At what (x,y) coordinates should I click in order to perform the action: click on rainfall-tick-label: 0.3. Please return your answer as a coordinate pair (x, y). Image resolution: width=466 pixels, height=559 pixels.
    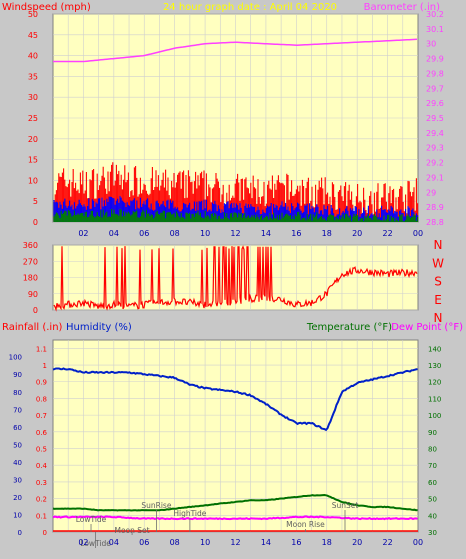
    Looking at the image, I should click on (41, 483).